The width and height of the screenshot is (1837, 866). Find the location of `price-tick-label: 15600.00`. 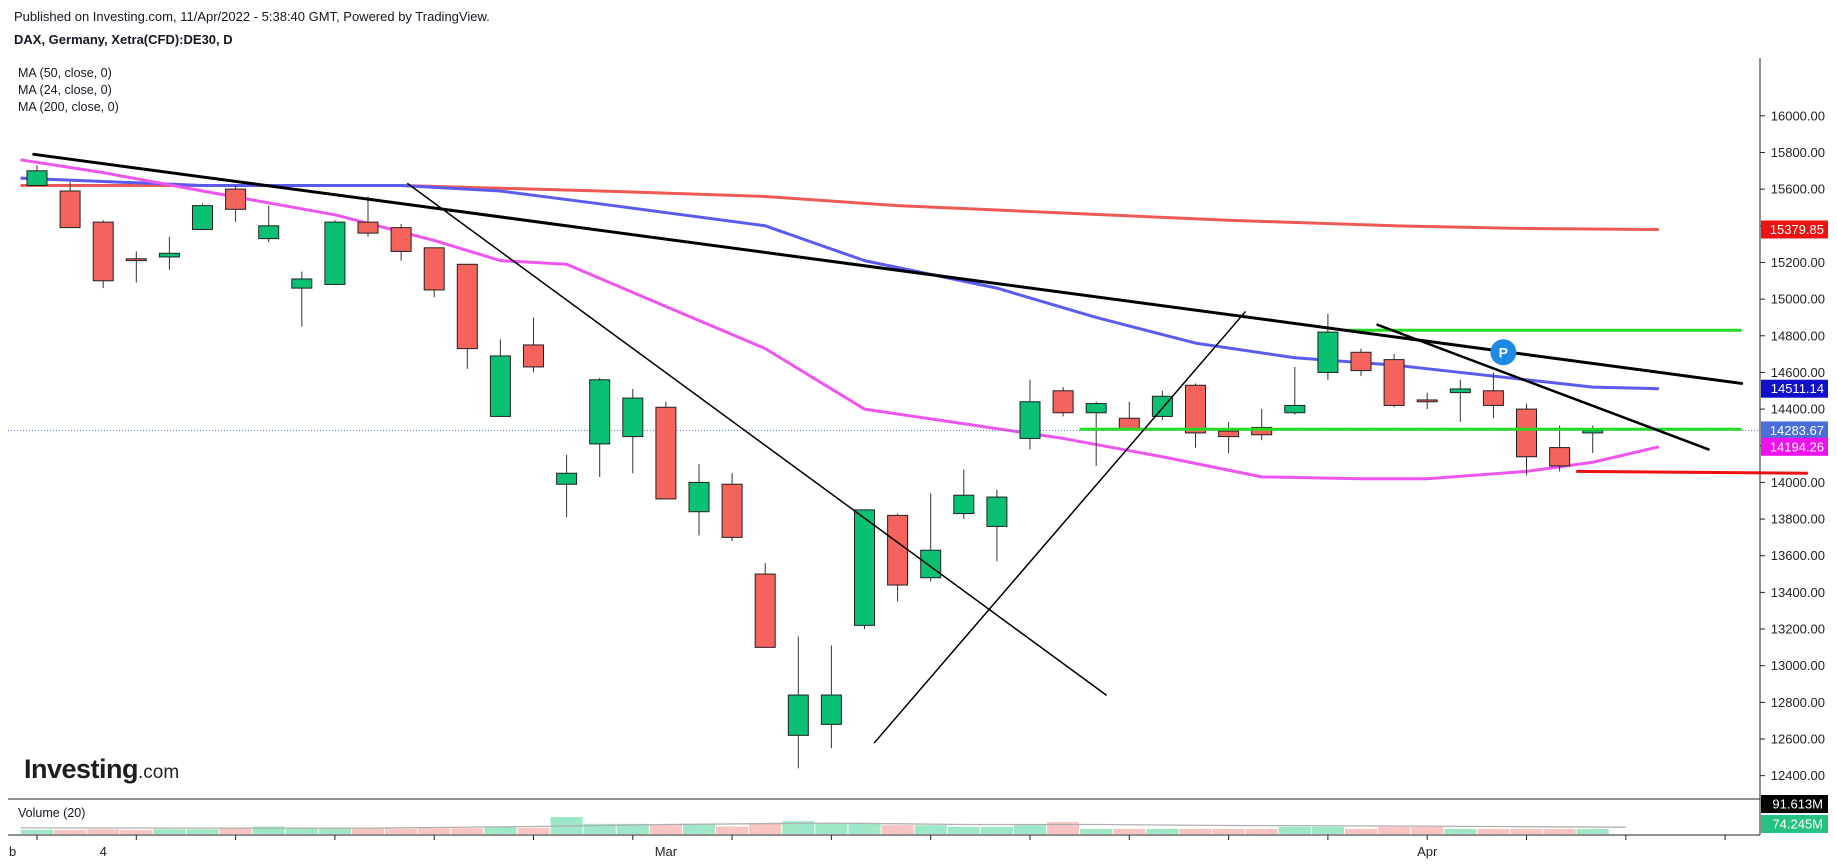

price-tick-label: 15600.00 is located at coordinates (1798, 189).